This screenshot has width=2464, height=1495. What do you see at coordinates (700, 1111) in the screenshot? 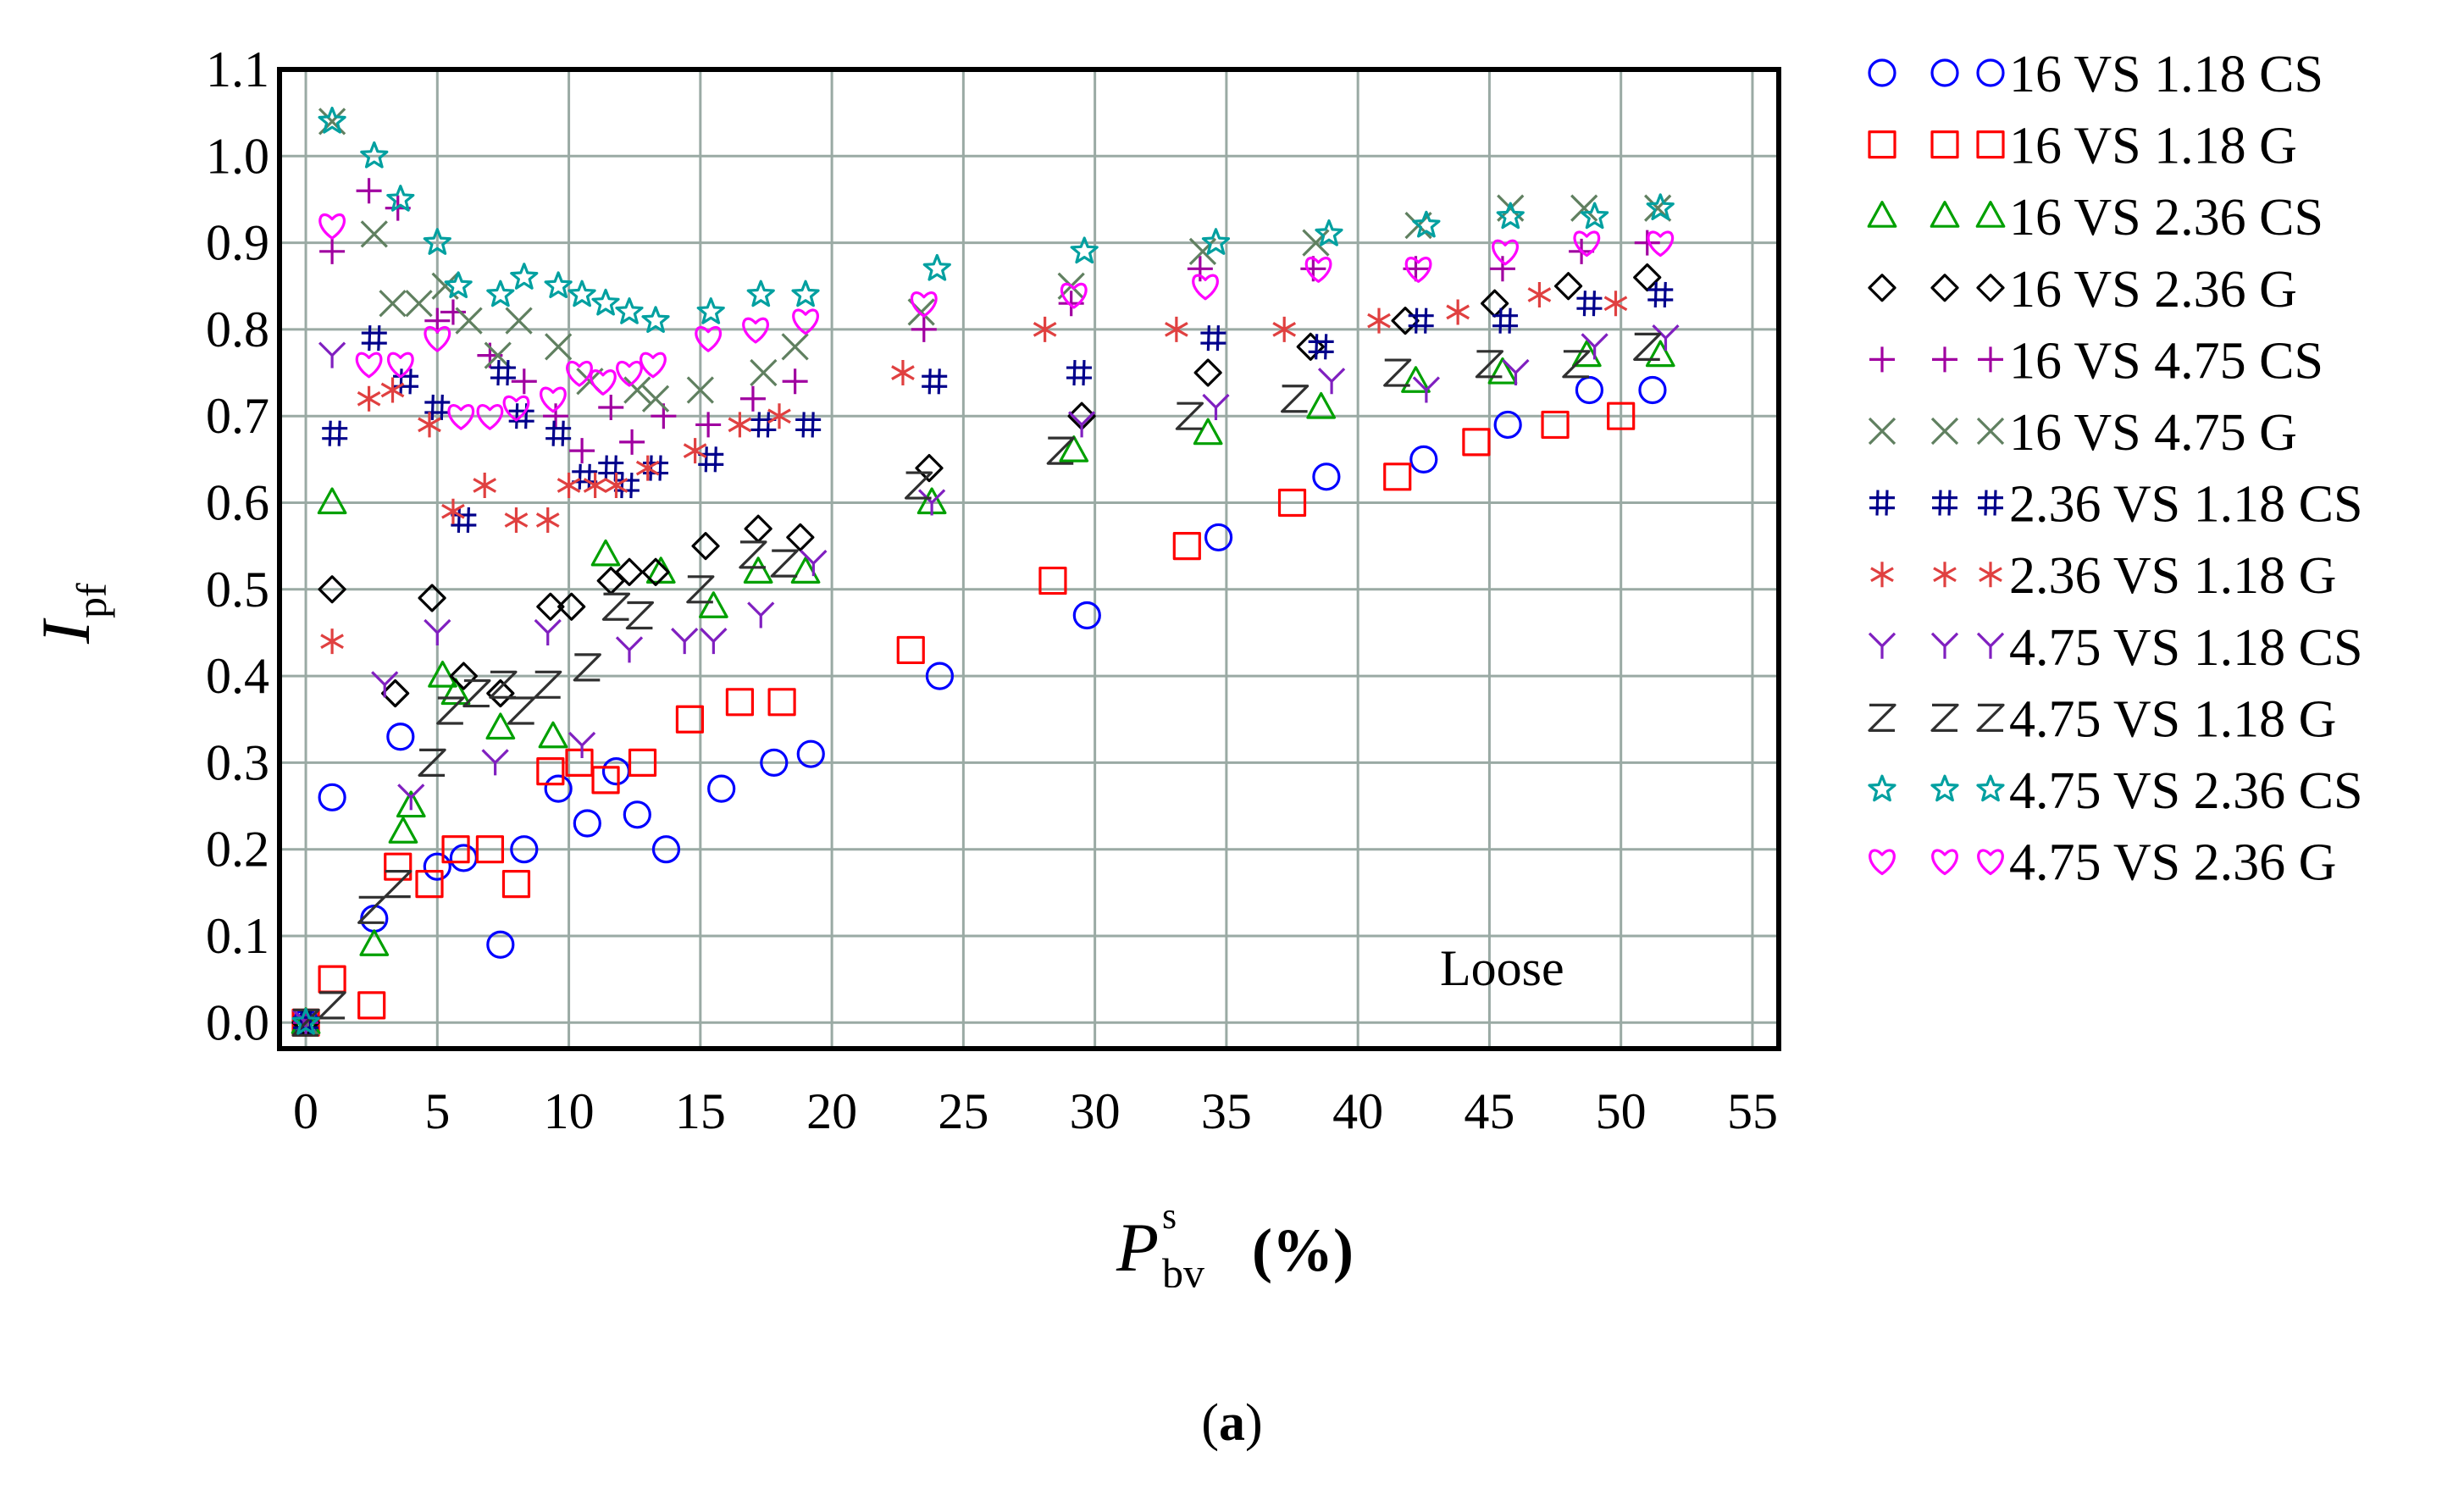
I see `x-tick-label: 15` at bounding box center [700, 1111].